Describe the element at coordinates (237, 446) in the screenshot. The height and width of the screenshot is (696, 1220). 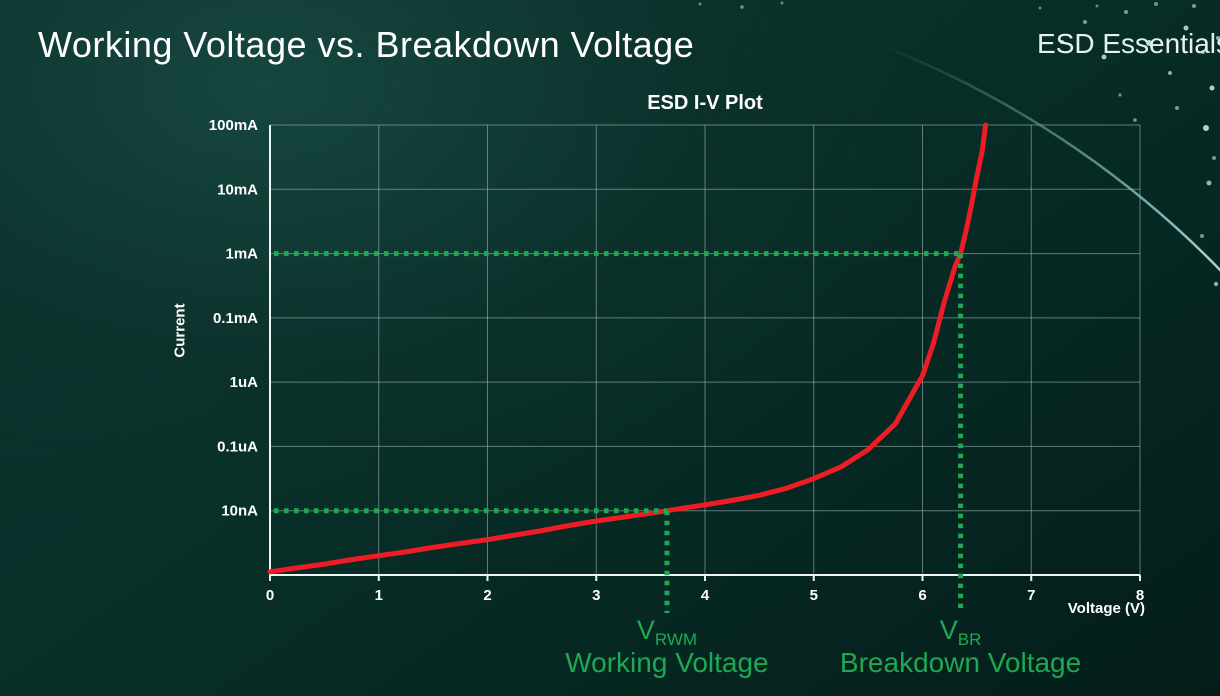
I see `y-tick-label: 0.1uA` at that location.